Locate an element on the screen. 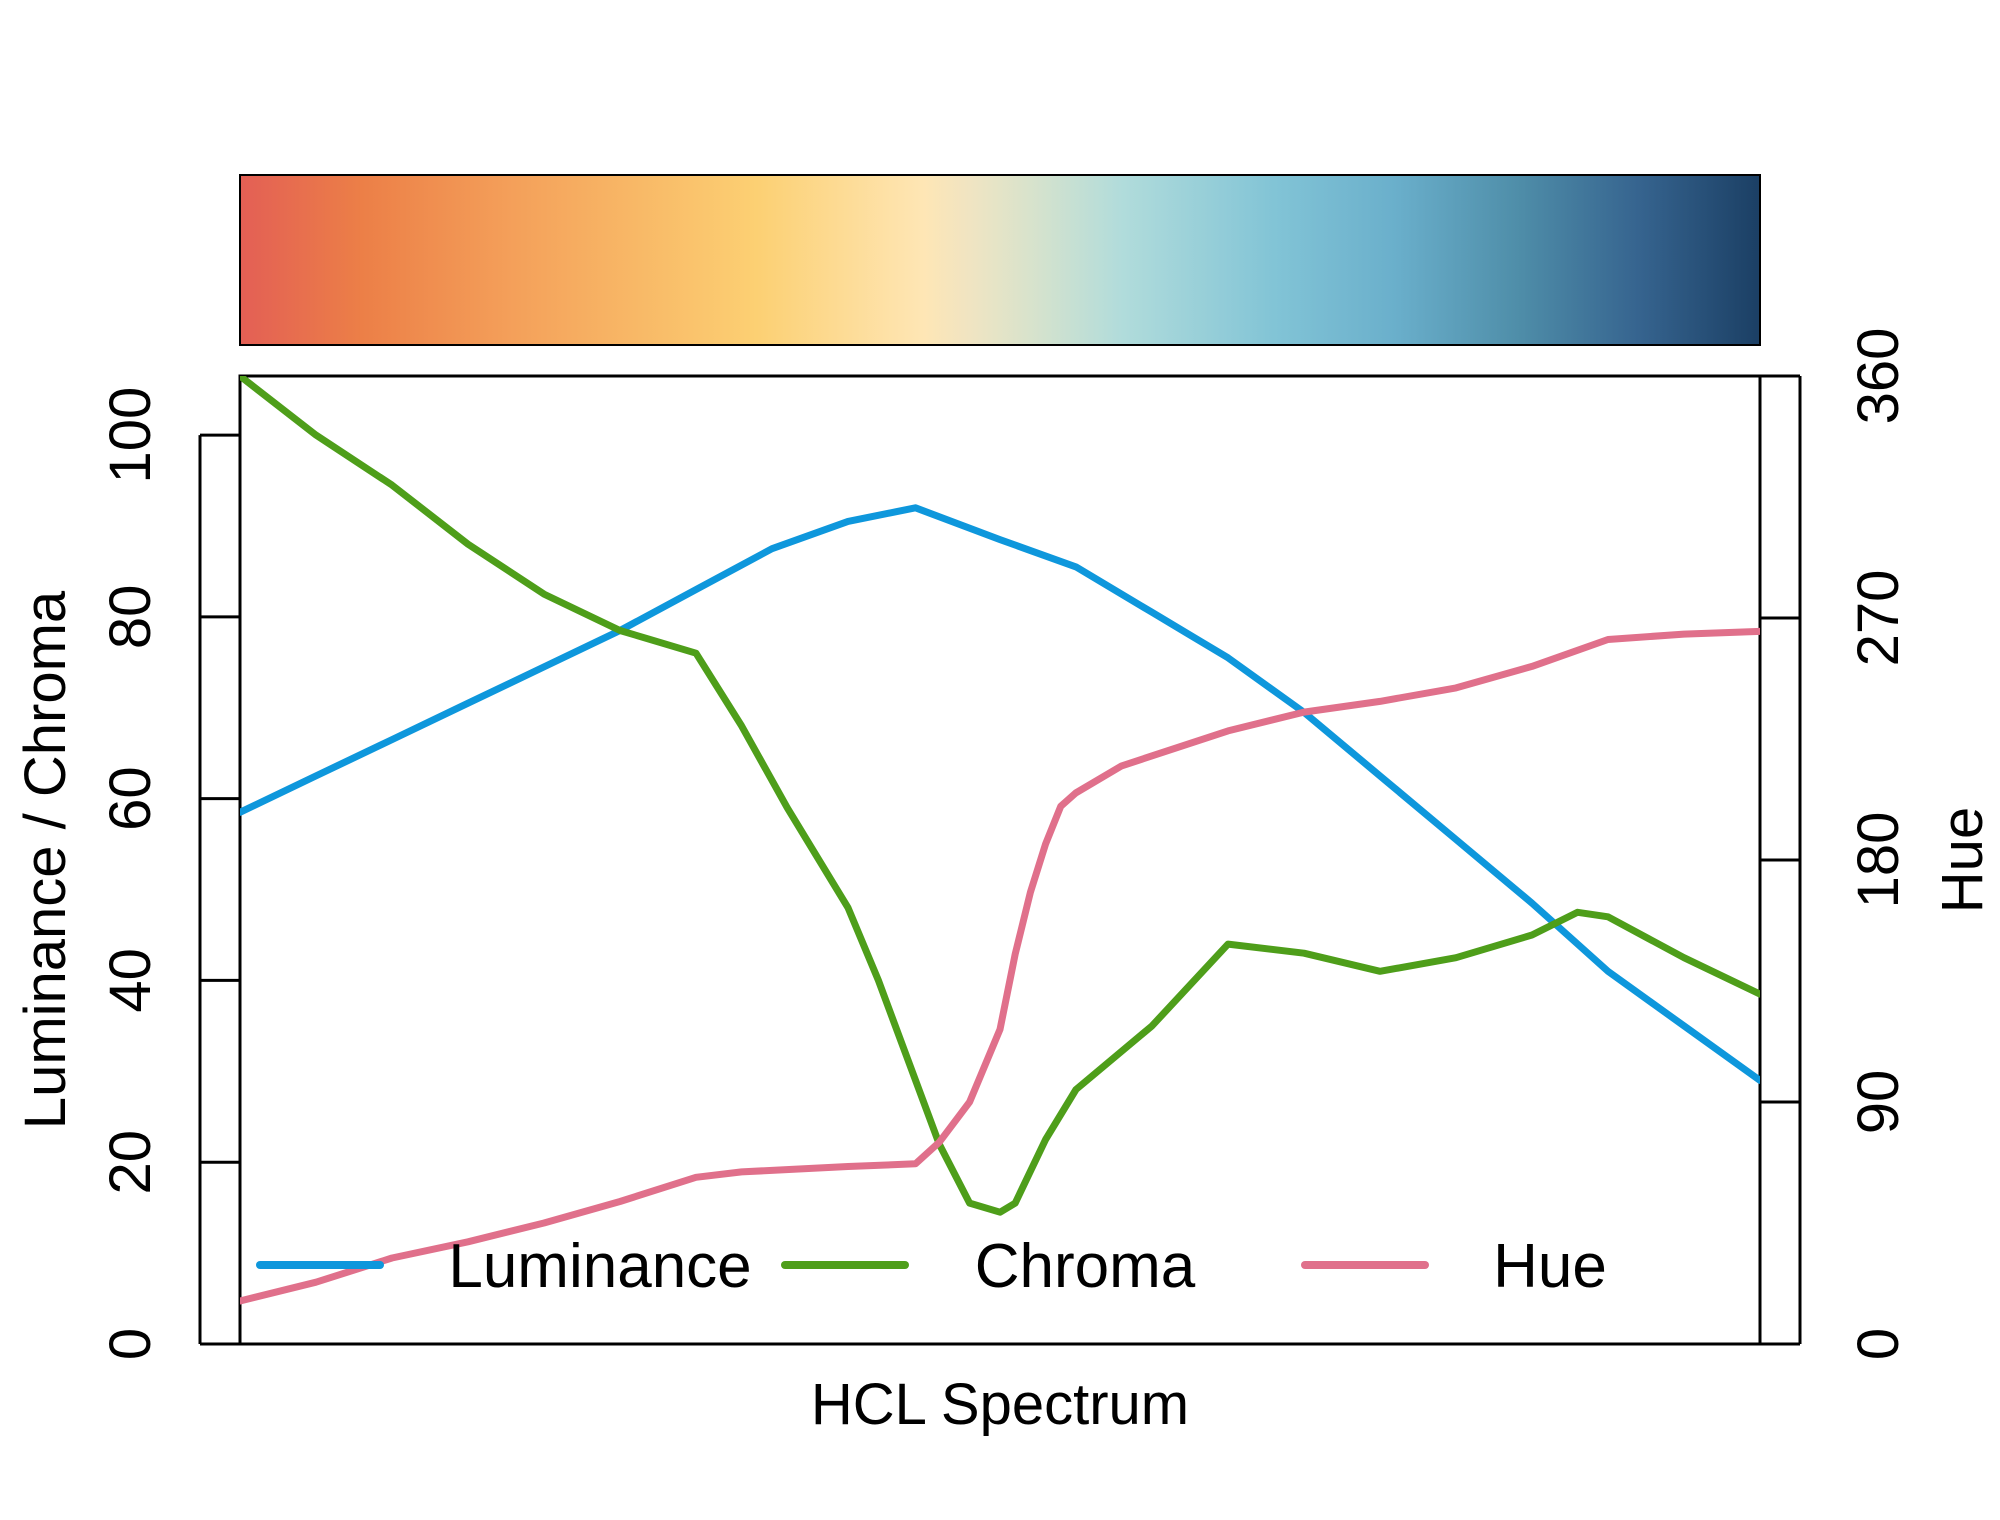 The image size is (2000, 1520). left-tick-label: 100 is located at coordinates (130, 435).